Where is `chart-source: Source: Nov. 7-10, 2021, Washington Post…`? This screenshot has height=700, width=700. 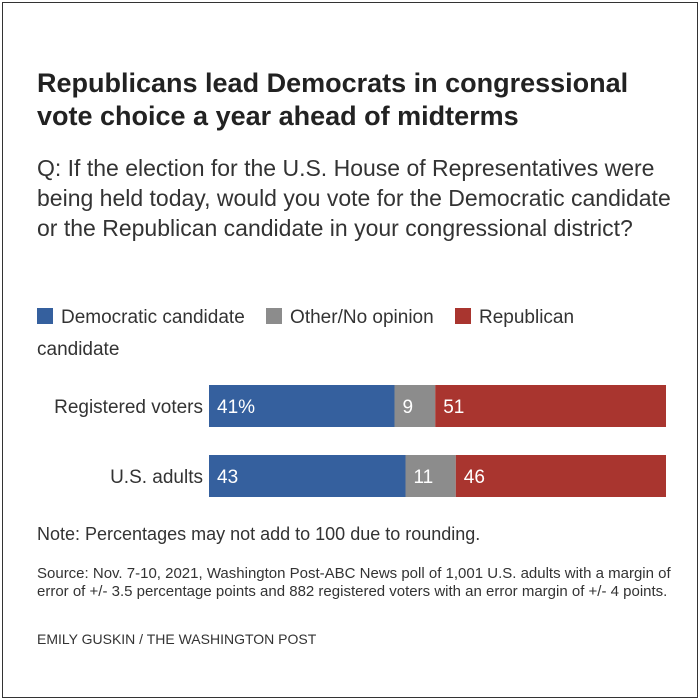
chart-source: Source: Nov. 7-10, 2021, Washington Post… is located at coordinates (354, 582).